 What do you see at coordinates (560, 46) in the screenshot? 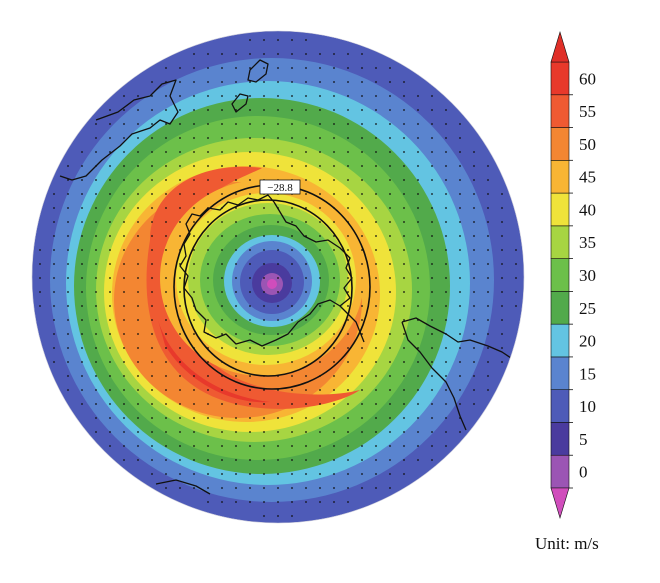
I see `colorbar-extend-max` at bounding box center [560, 46].